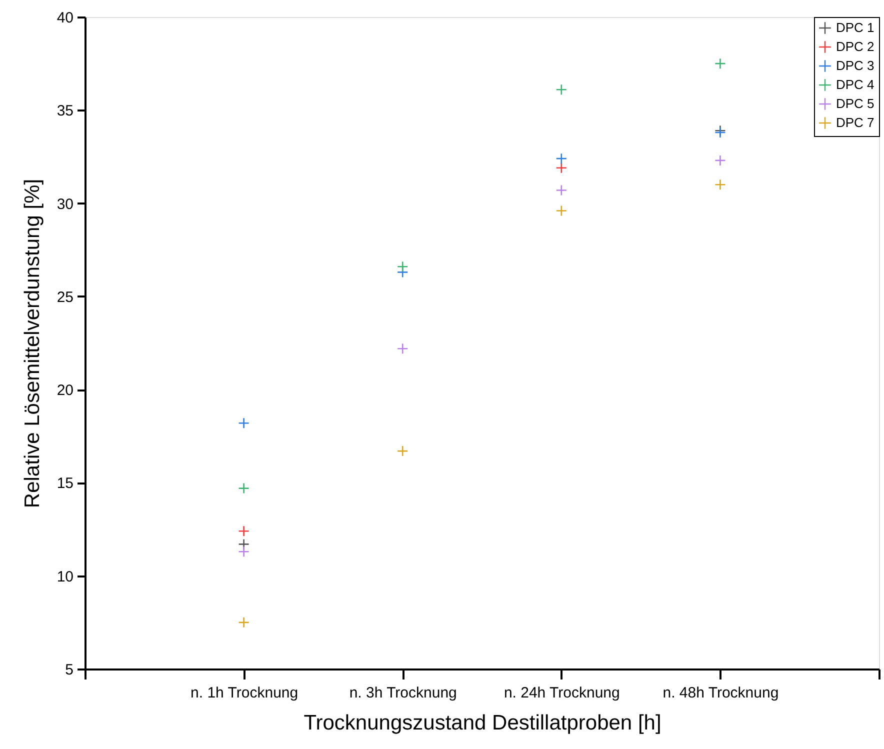 This screenshot has width=884, height=749. Describe the element at coordinates (855, 122) in the screenshot. I see `legend-label: DPC 7` at that location.